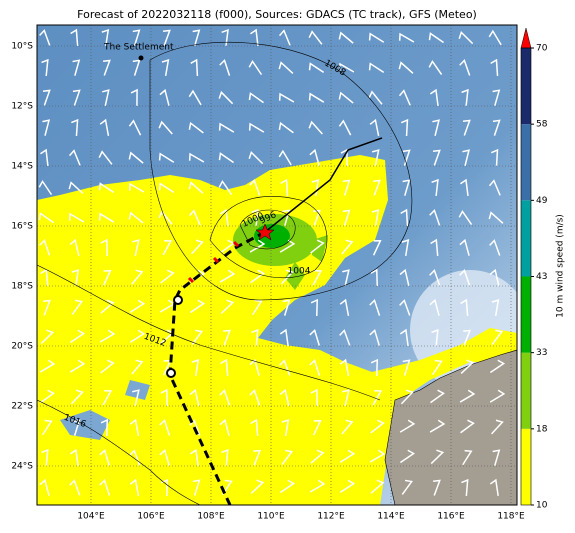 This screenshot has width=575, height=533. What do you see at coordinates (91, 517) in the screenshot?
I see `lon-label: 104°E` at bounding box center [91, 517].